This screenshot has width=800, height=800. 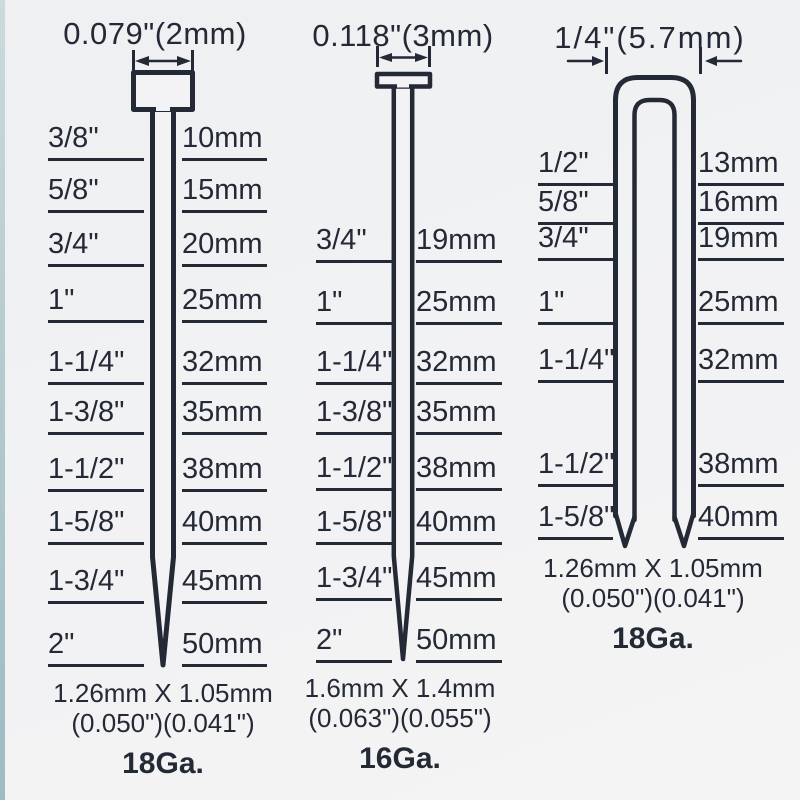 I want to click on wire-diameter-inches-label: (0.063")(0.055"), so click(x=400, y=718).